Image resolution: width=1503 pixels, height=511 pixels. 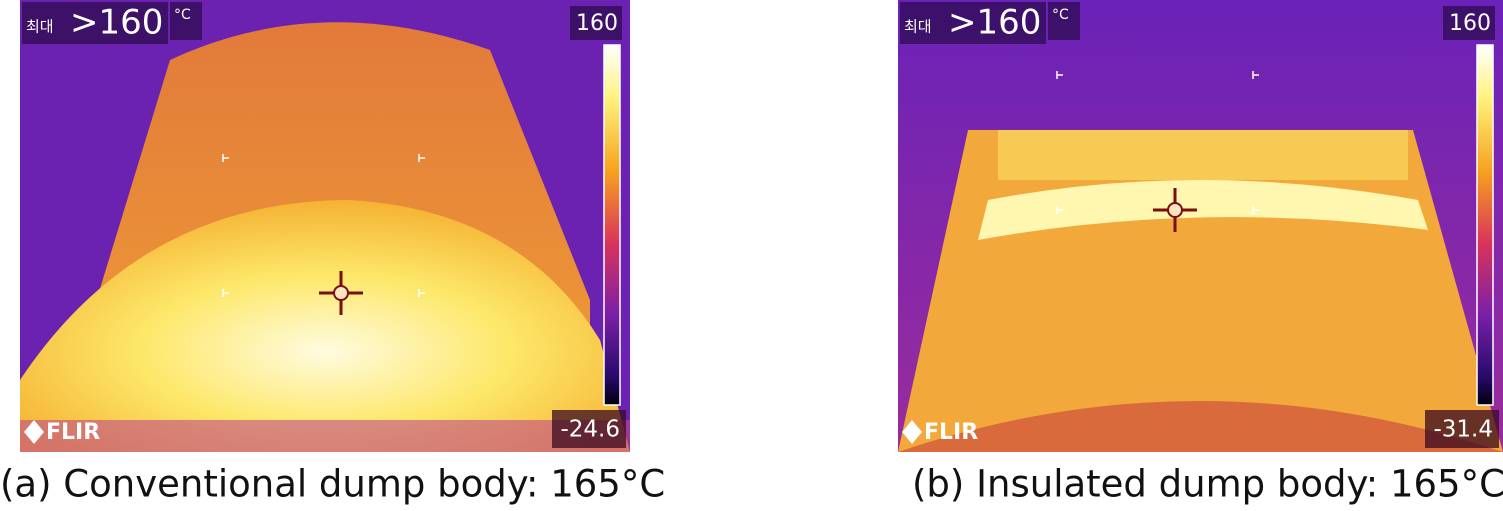 I want to click on scale-bottom: -24.6, so click(x=590, y=430).